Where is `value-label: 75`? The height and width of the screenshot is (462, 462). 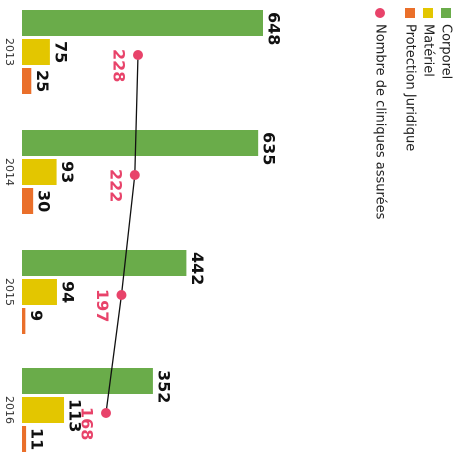
value-label: 75 is located at coordinates (60, 52).